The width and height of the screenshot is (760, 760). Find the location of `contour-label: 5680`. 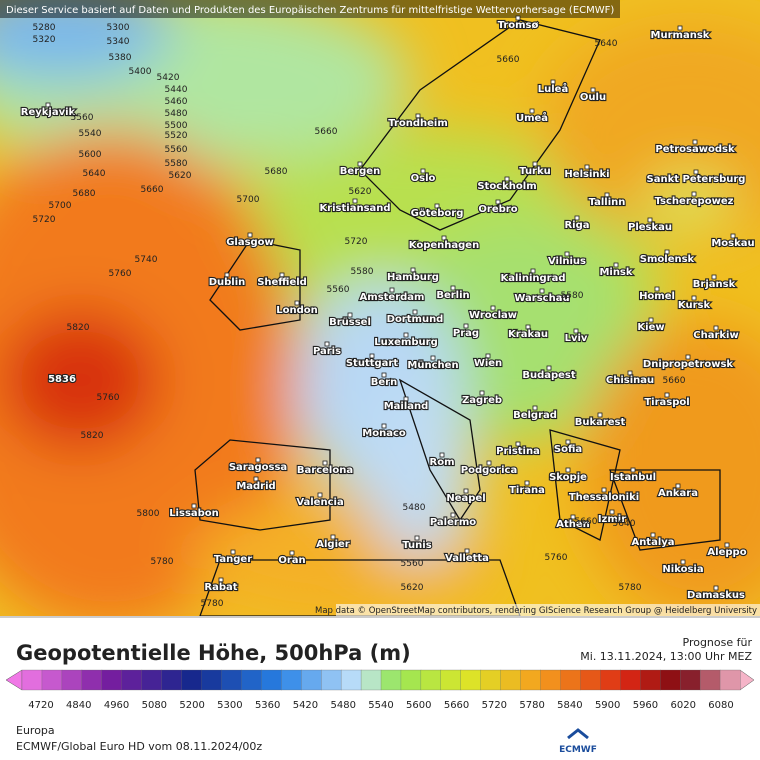

contour-label: 5680 is located at coordinates (84, 194).